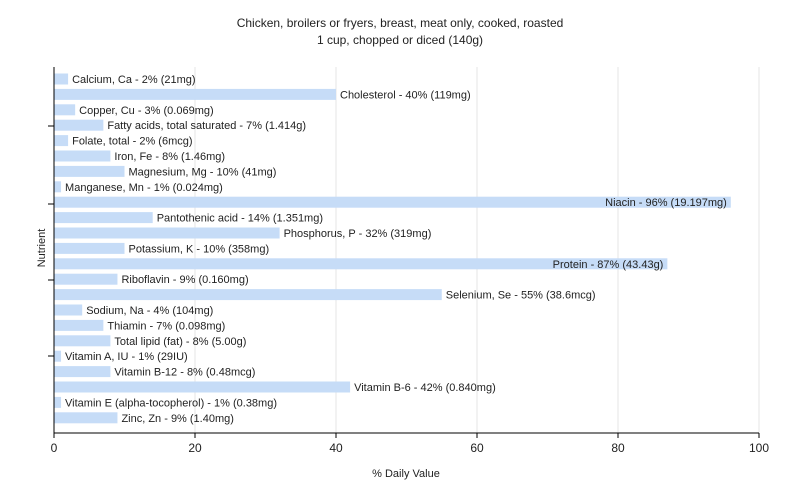  Describe the element at coordinates (358, 234) in the screenshot. I see `bar-label-10: Phosphorus, P - 32% (319mg)` at that location.